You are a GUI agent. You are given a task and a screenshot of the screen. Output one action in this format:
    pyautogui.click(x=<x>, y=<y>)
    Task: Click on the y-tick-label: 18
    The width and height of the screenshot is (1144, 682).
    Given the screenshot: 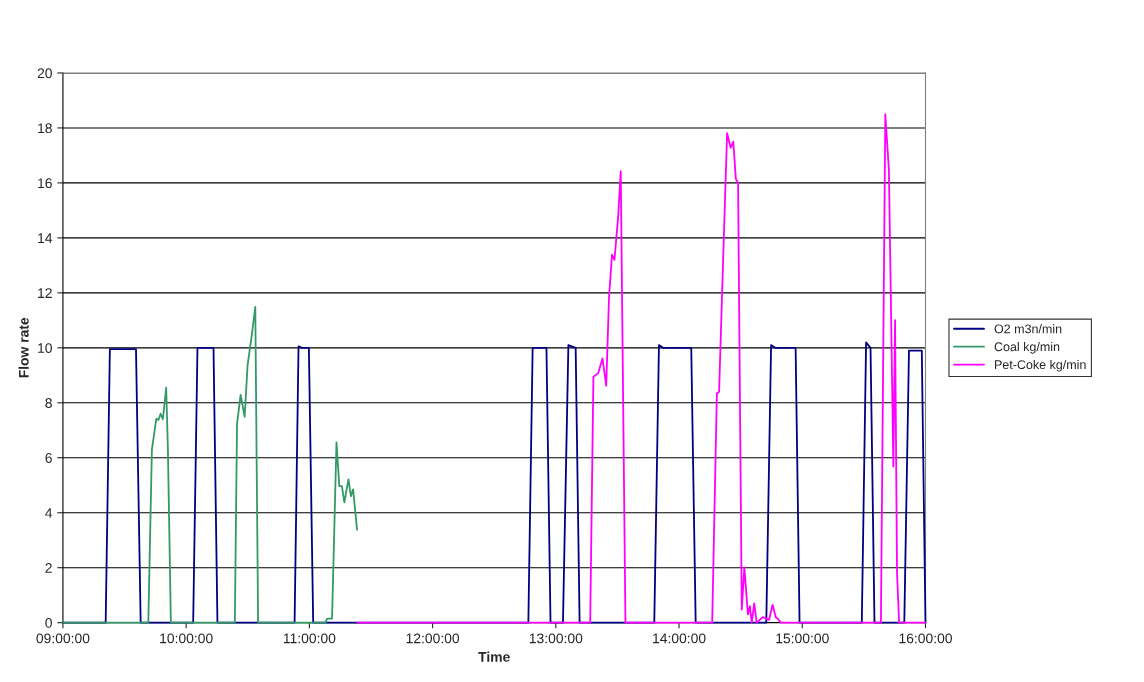 What is the action you would take?
    pyautogui.click(x=45, y=128)
    